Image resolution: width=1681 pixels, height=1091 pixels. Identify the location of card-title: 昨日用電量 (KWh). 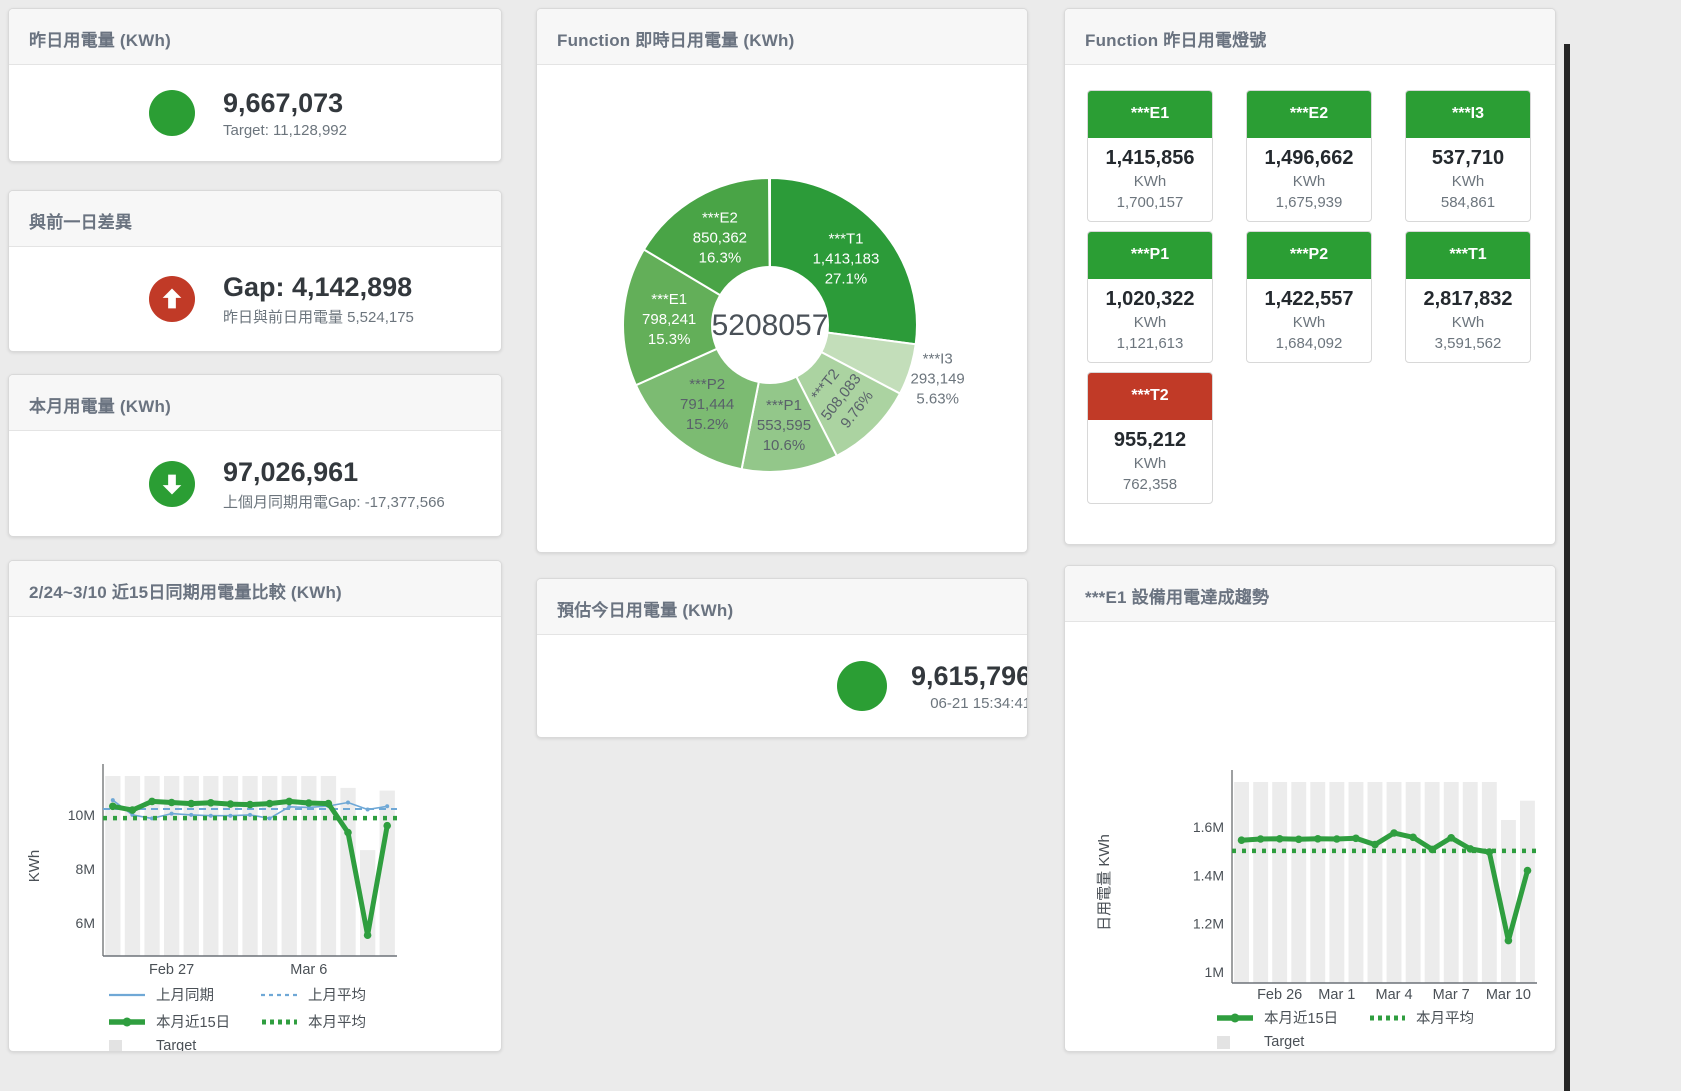
(255, 37).